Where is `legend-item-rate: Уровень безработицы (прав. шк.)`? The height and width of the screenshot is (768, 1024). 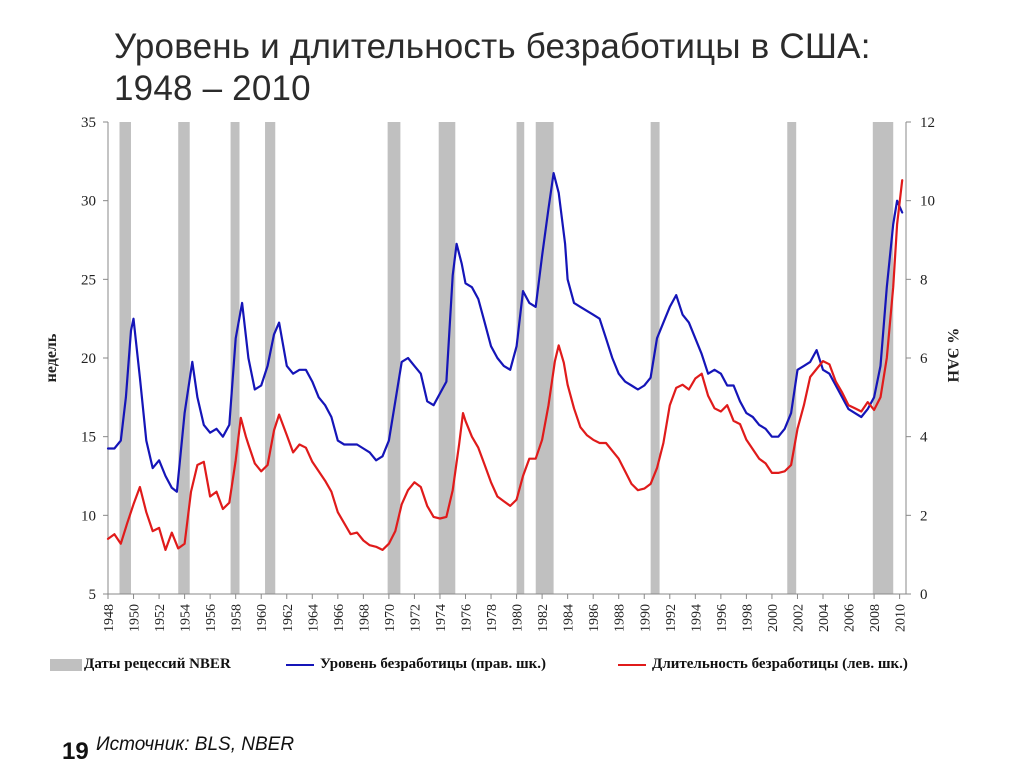
legend-item-rate: Уровень безработицы (прав. шк.) is located at coordinates (416, 664).